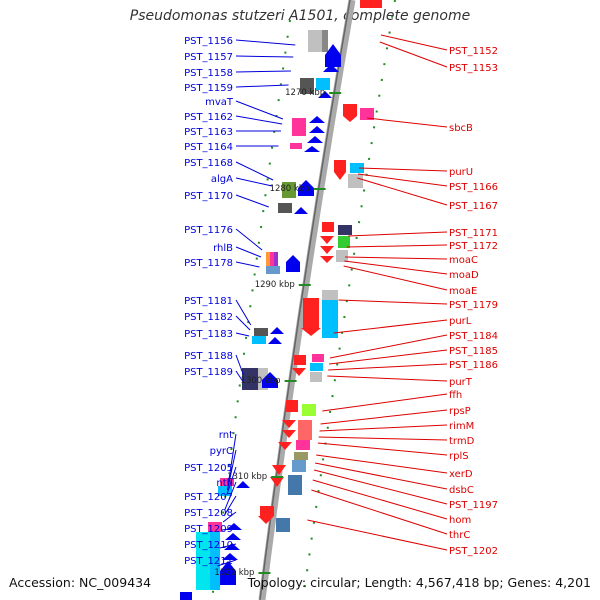 The width and height of the screenshot is (600, 600). I want to click on gene-label-right: trmD, so click(462, 441).